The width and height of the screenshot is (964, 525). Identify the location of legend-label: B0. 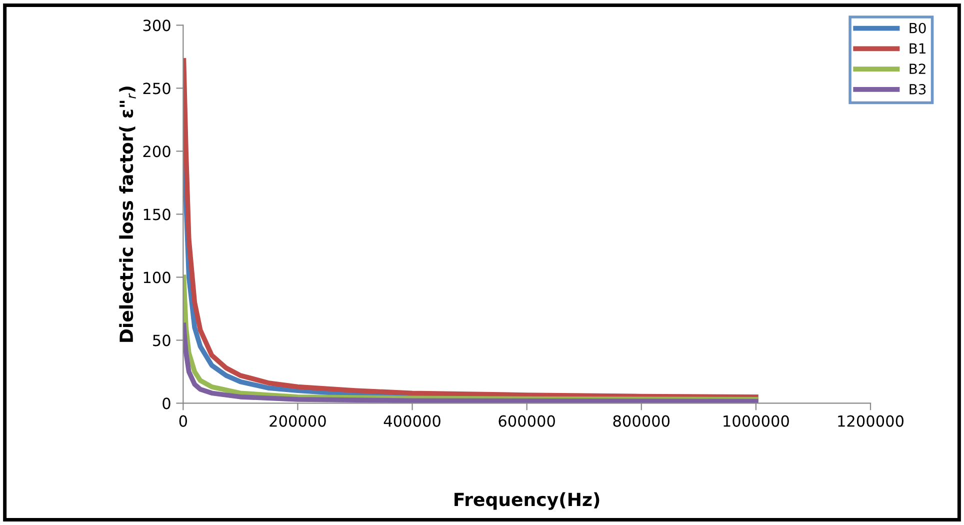
(918, 28).